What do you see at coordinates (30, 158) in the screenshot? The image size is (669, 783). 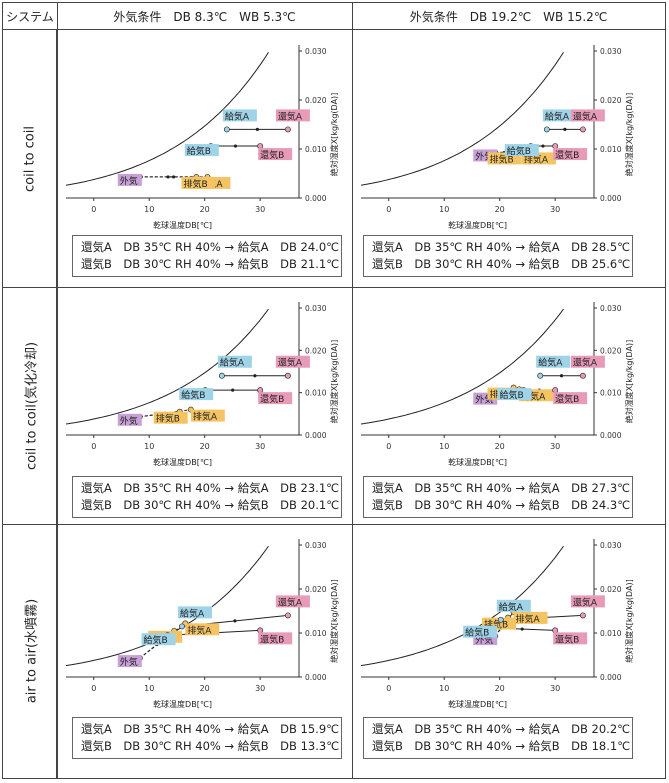 I see `row-label-coil-to-coil: coil to coil` at bounding box center [30, 158].